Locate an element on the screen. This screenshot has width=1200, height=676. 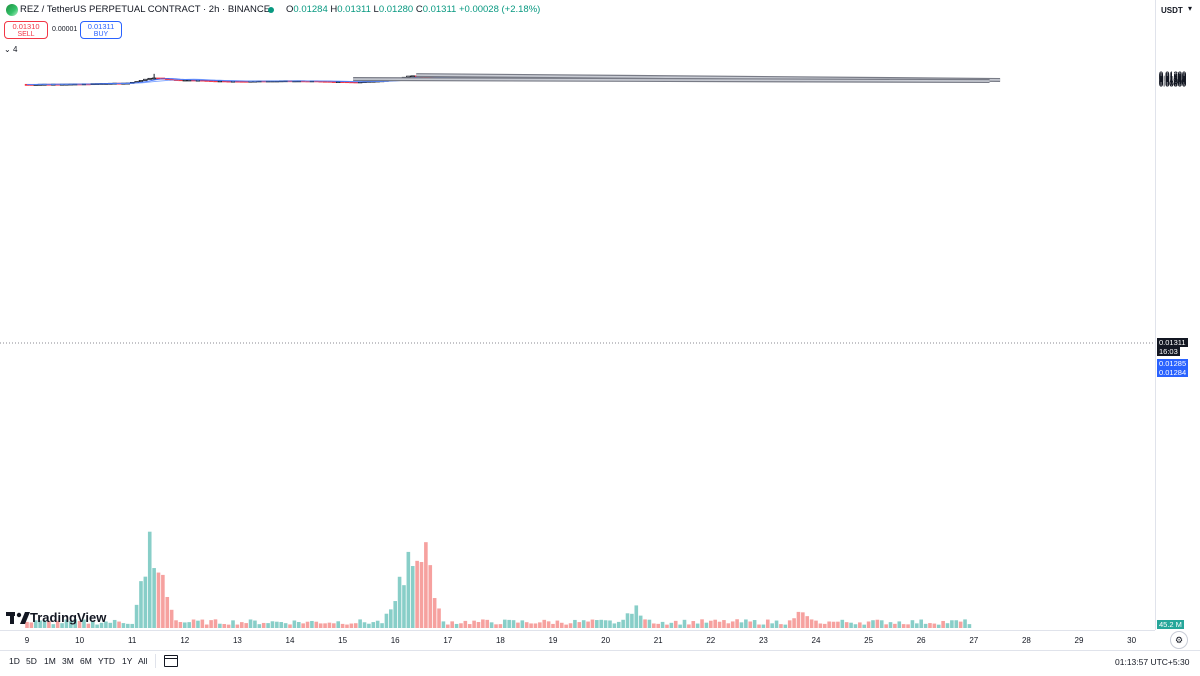
high-value: 0.01311 is located at coordinates (354, 9).